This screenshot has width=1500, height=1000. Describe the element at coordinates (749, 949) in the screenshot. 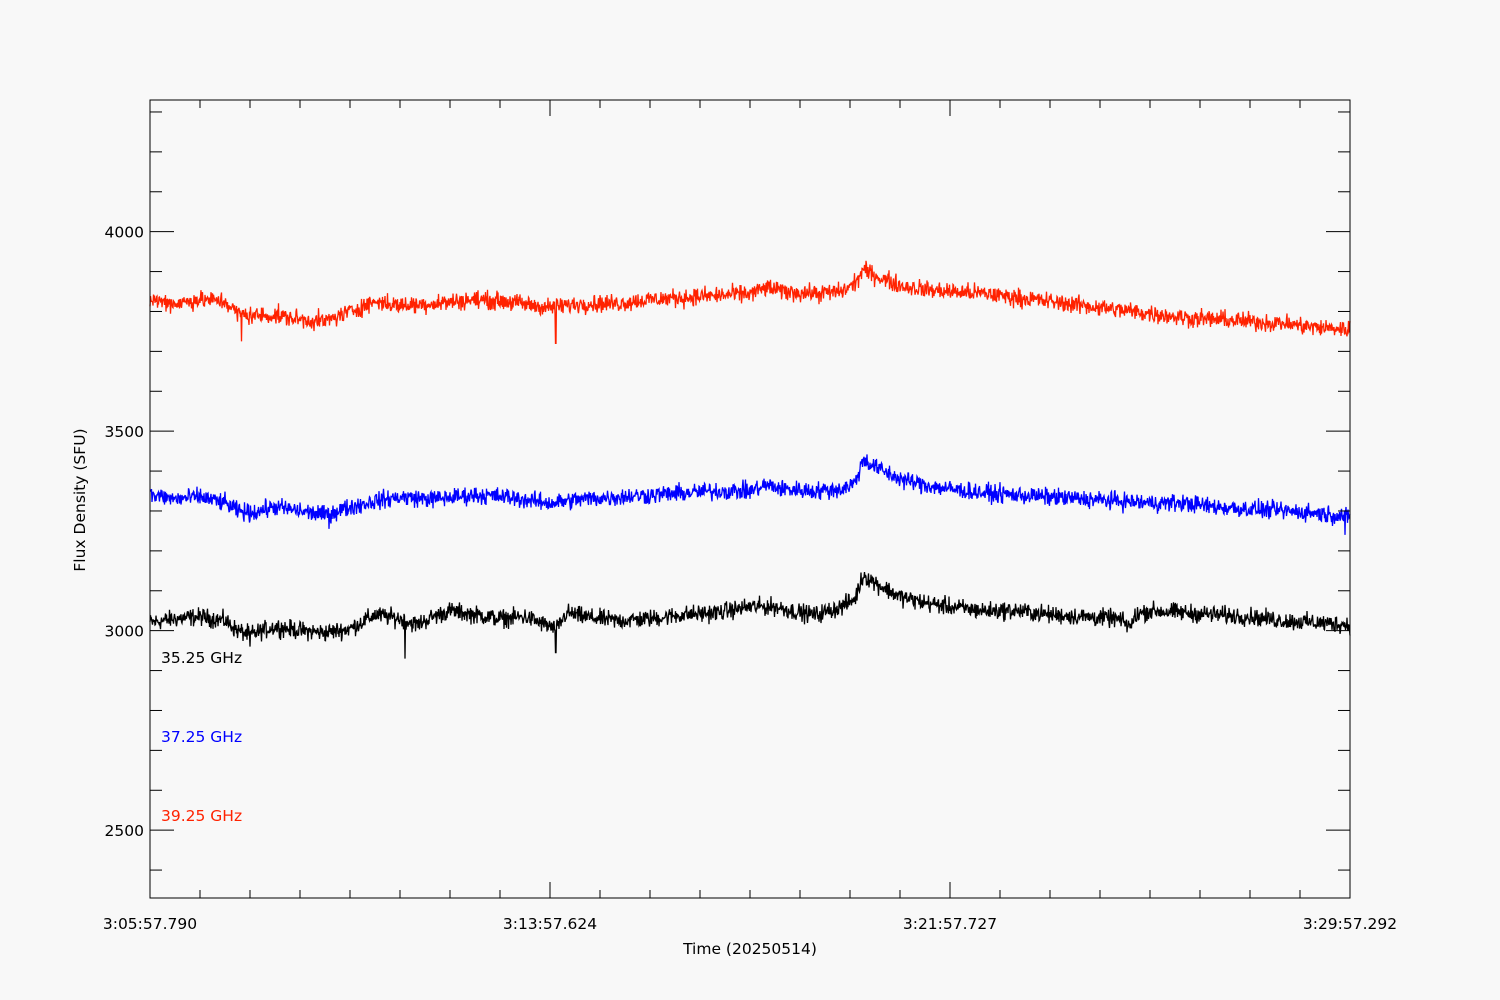

I see `x-axis-label: Time (20250514)` at that location.